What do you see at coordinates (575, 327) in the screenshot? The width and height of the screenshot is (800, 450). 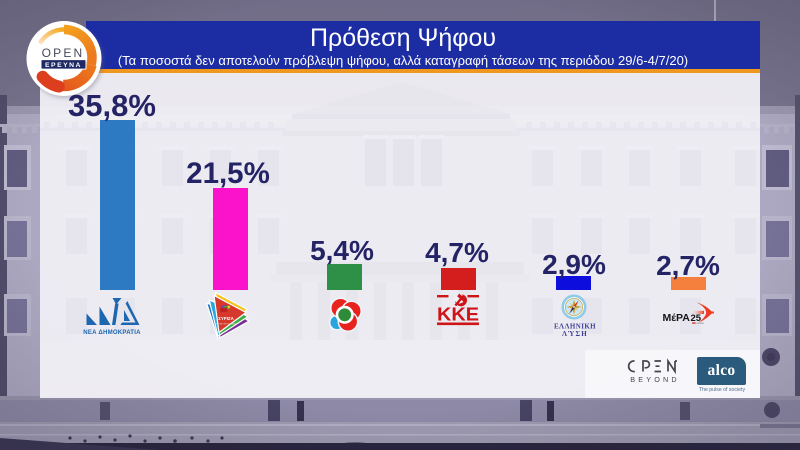 I see `svg-text: ΕΛΛΗΝΙΚΗ` at bounding box center [575, 327].